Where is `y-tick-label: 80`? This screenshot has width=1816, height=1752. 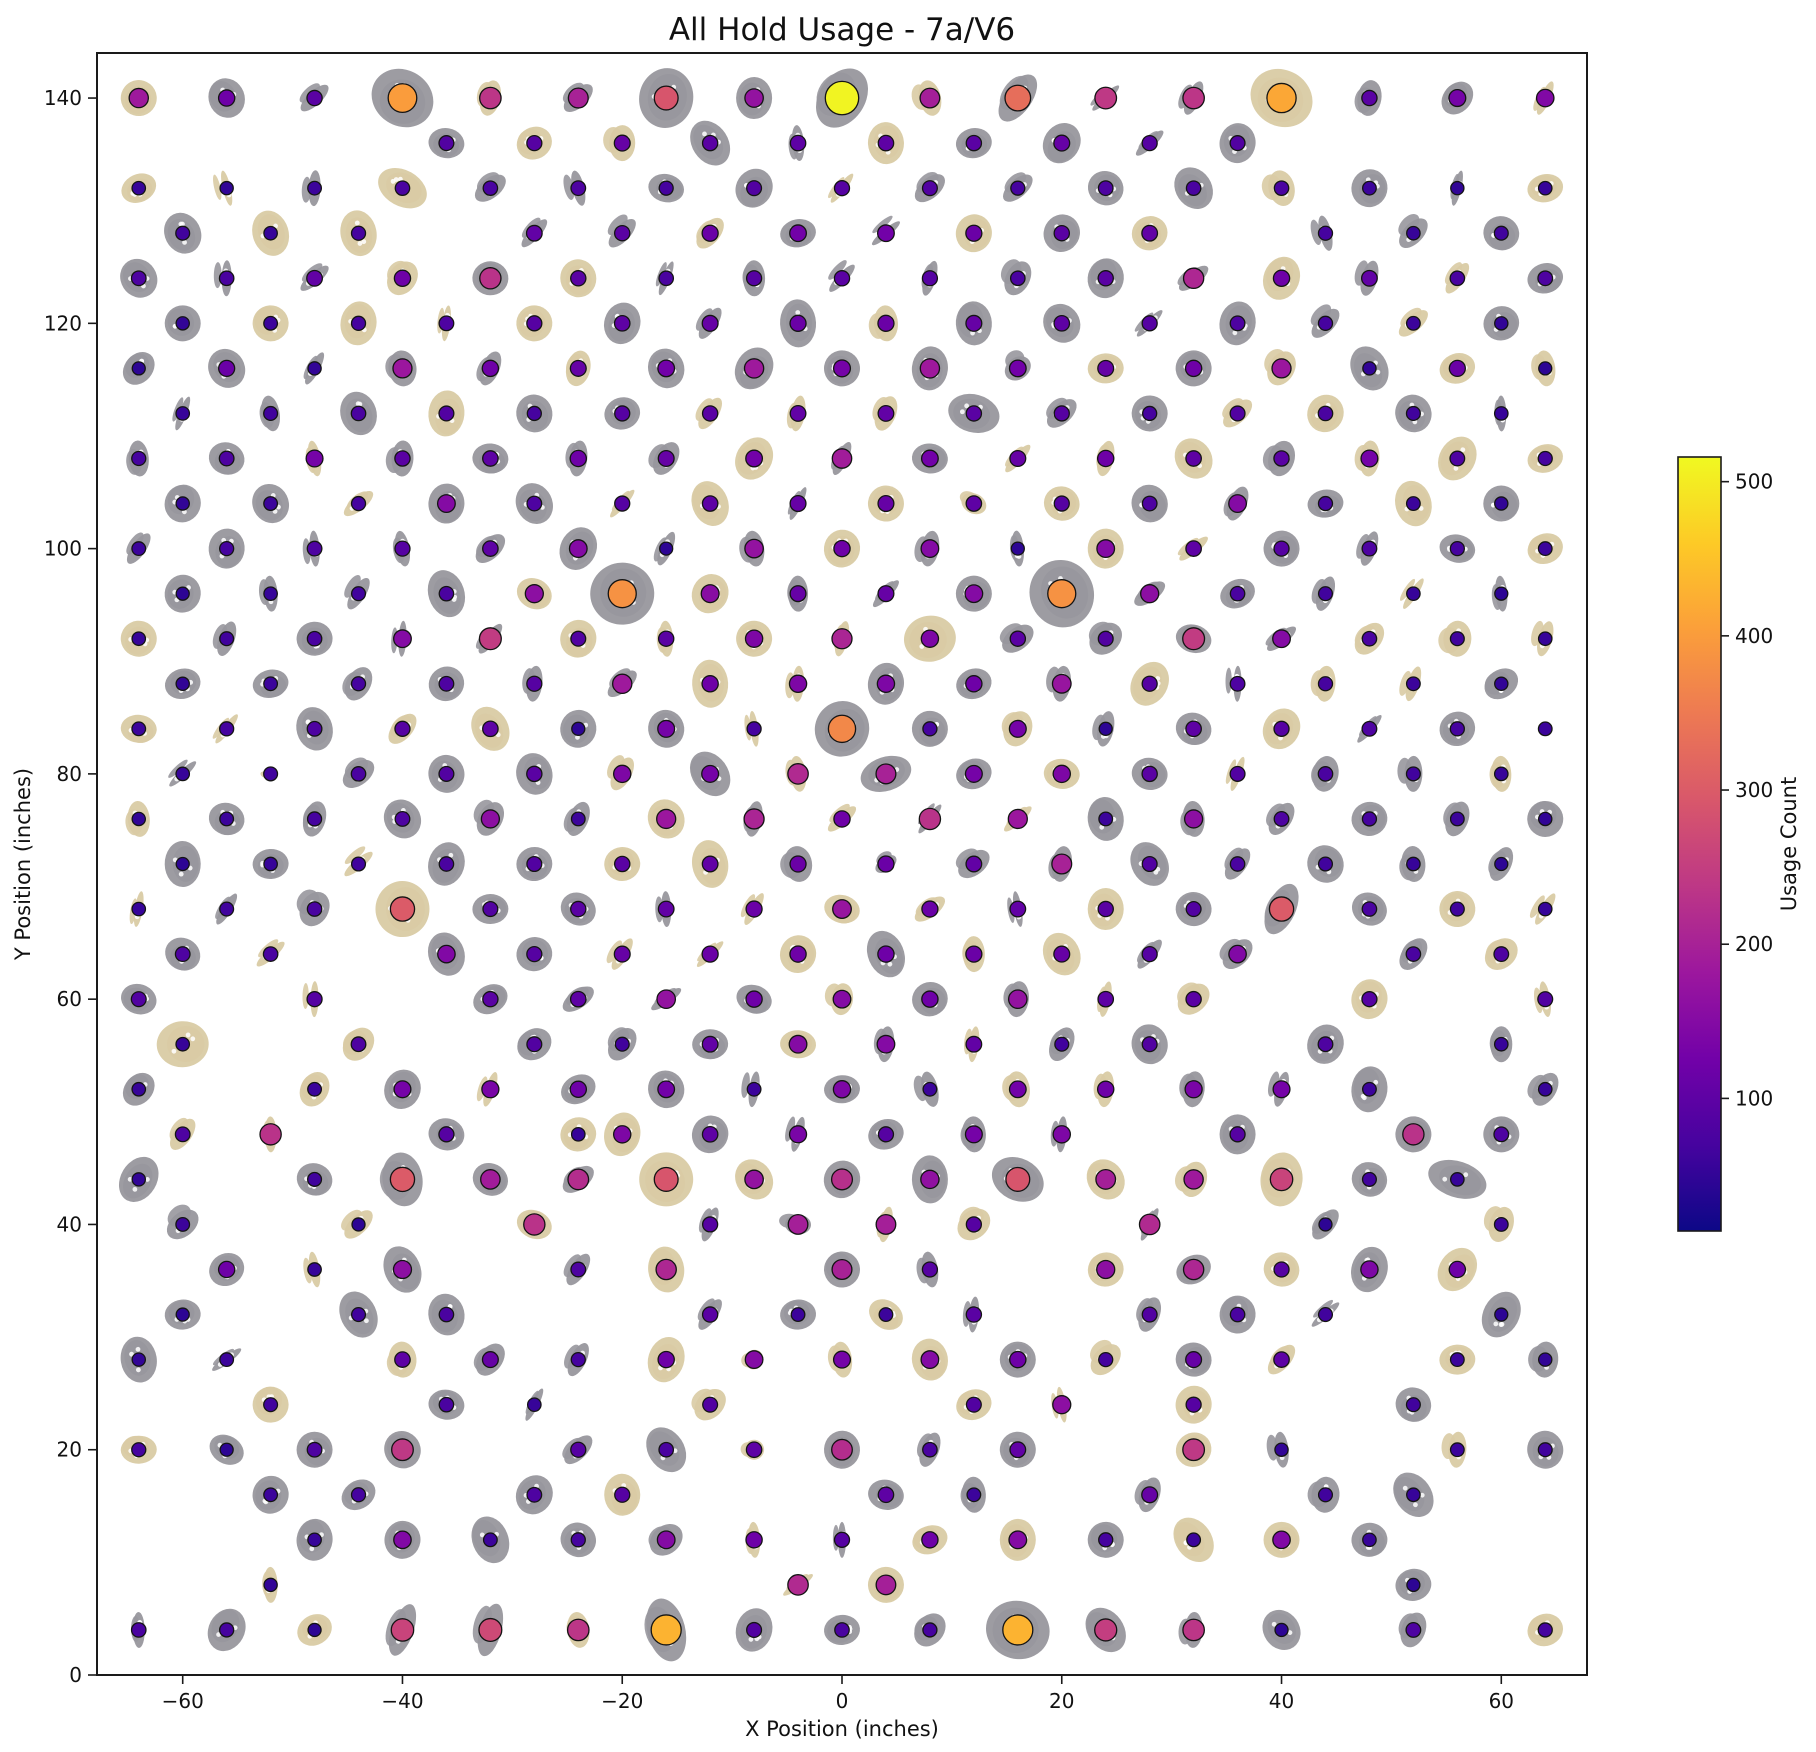 y-tick-label: 80 is located at coordinates (69, 774).